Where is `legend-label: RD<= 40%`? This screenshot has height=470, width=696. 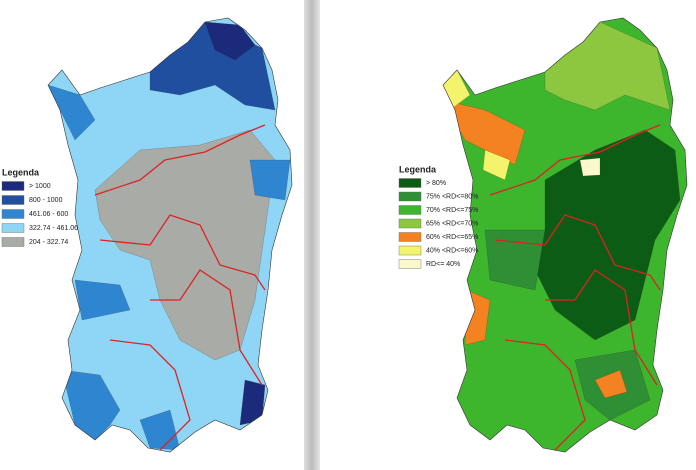
legend-label: RD<= 40% is located at coordinates (443, 264).